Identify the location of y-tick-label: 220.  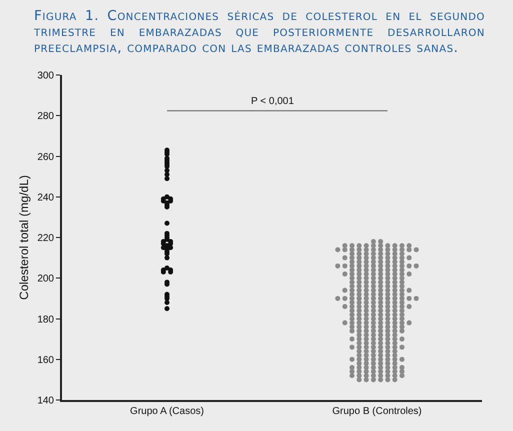
(45, 238).